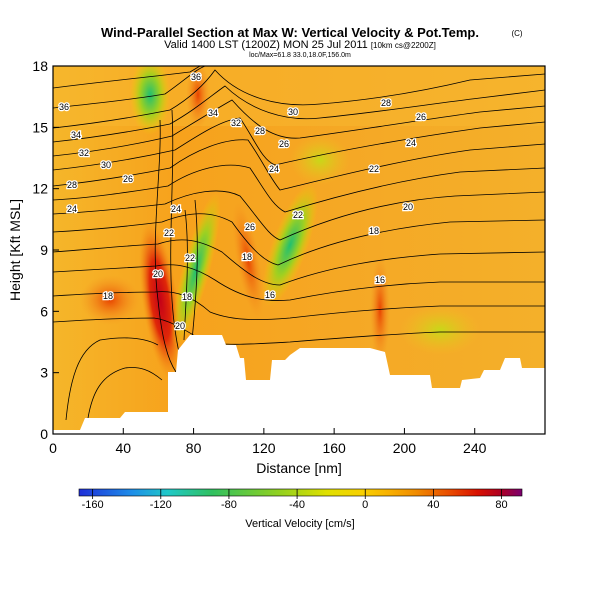  Describe the element at coordinates (150, 100) in the screenshot. I see `upper-downdraft-region` at that location.